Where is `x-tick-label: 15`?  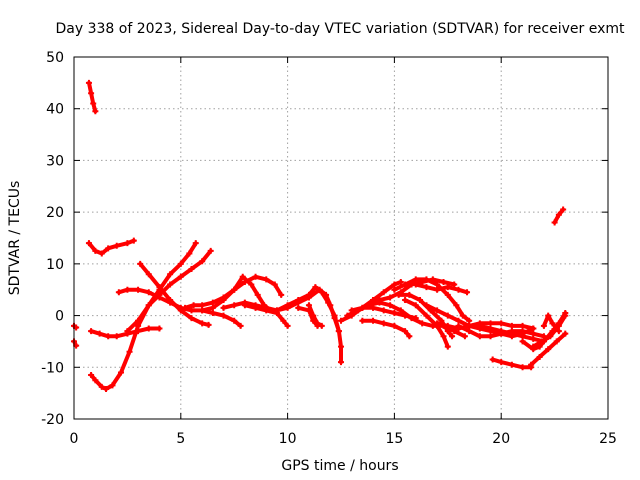
x-tick-label: 15 is located at coordinates (394, 439).